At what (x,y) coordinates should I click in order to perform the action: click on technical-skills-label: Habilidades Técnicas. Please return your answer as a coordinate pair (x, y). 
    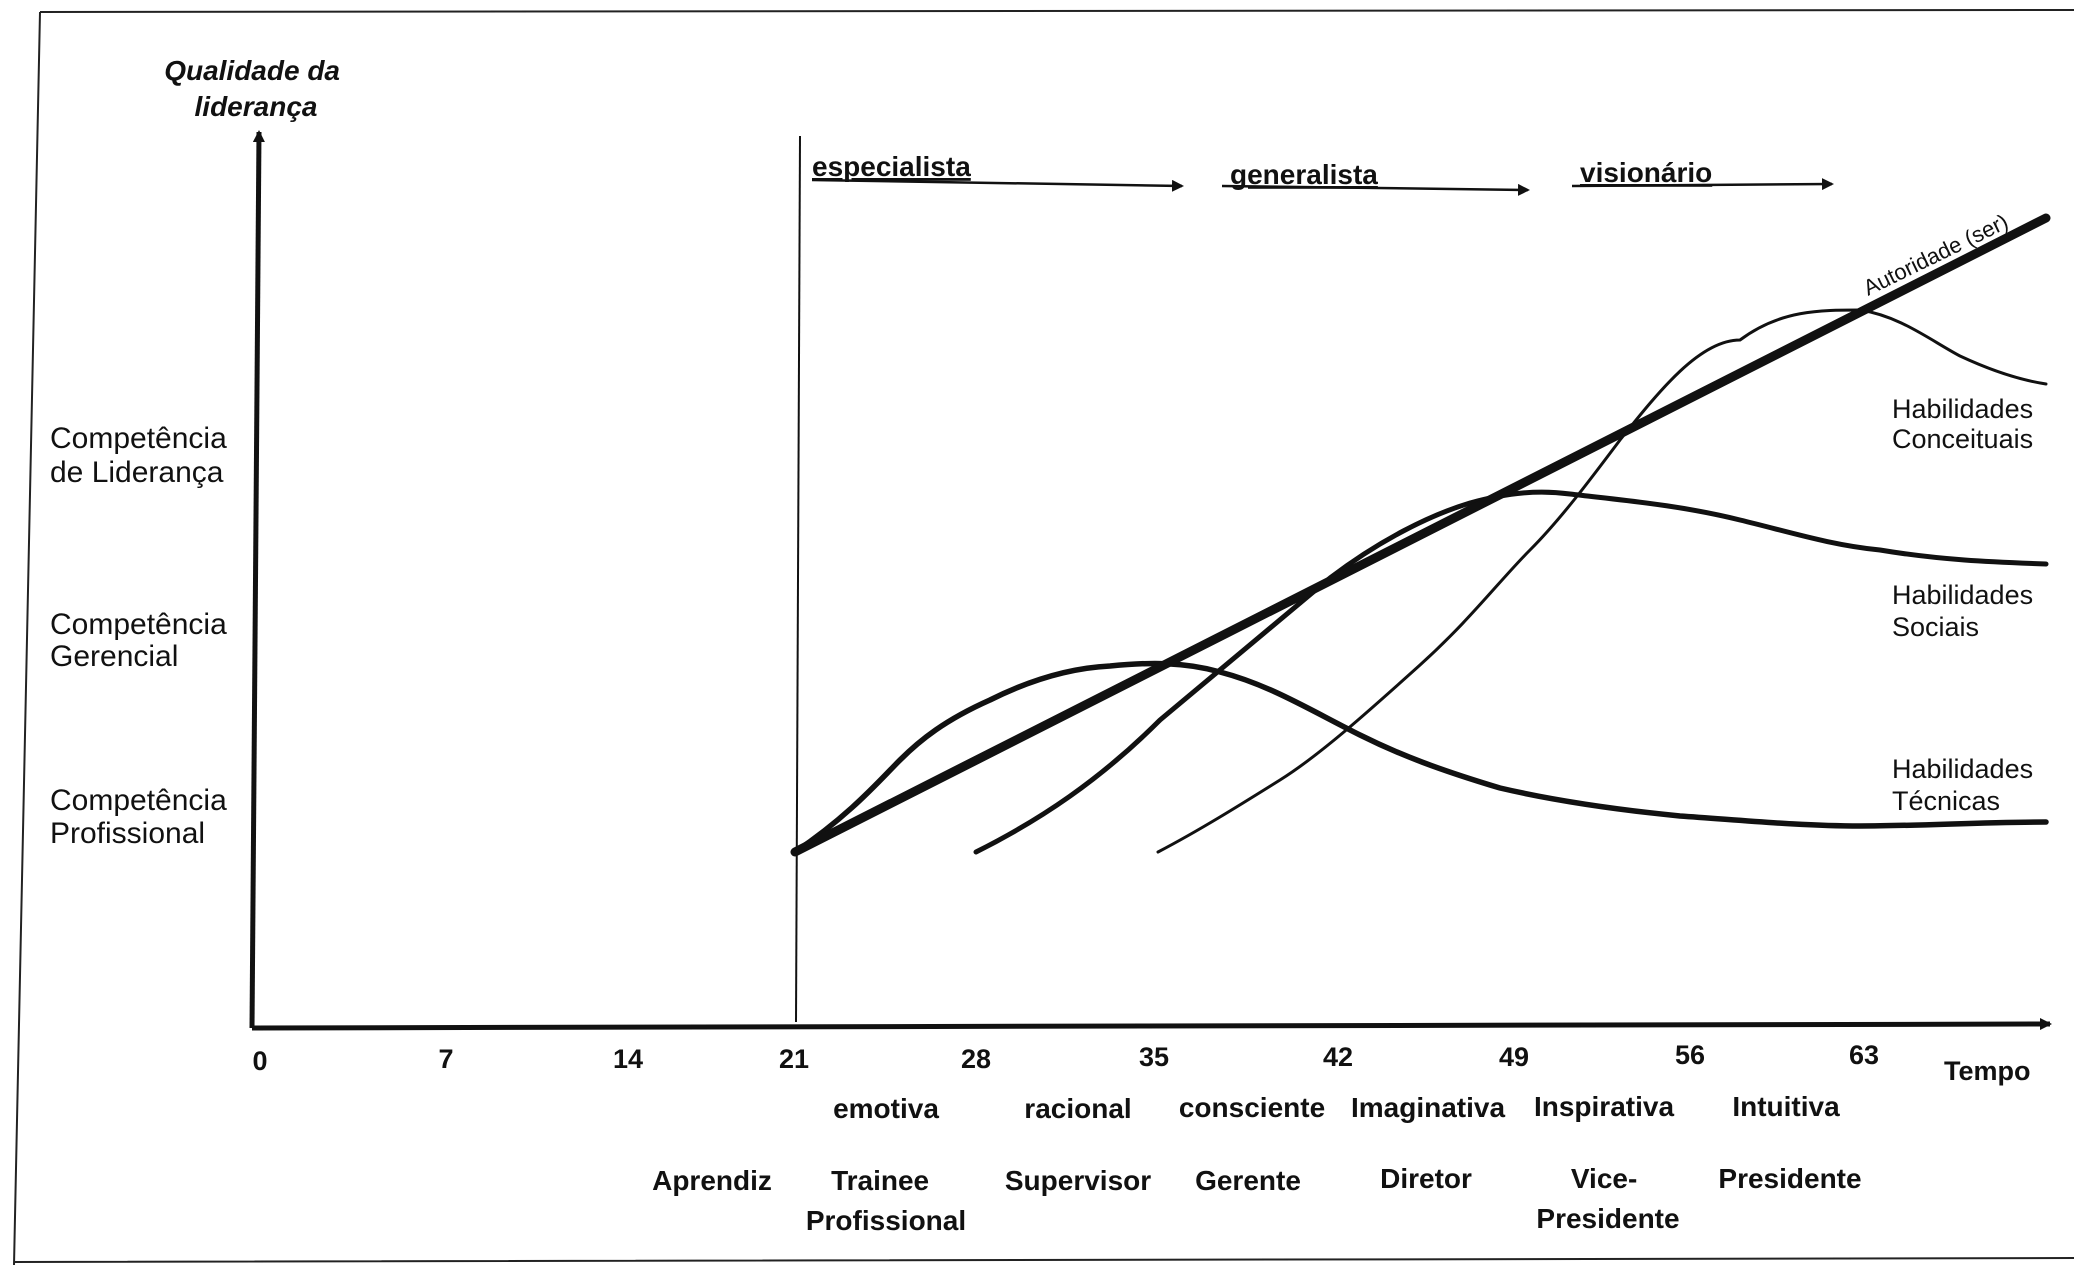
    Looking at the image, I should click on (1966, 785).